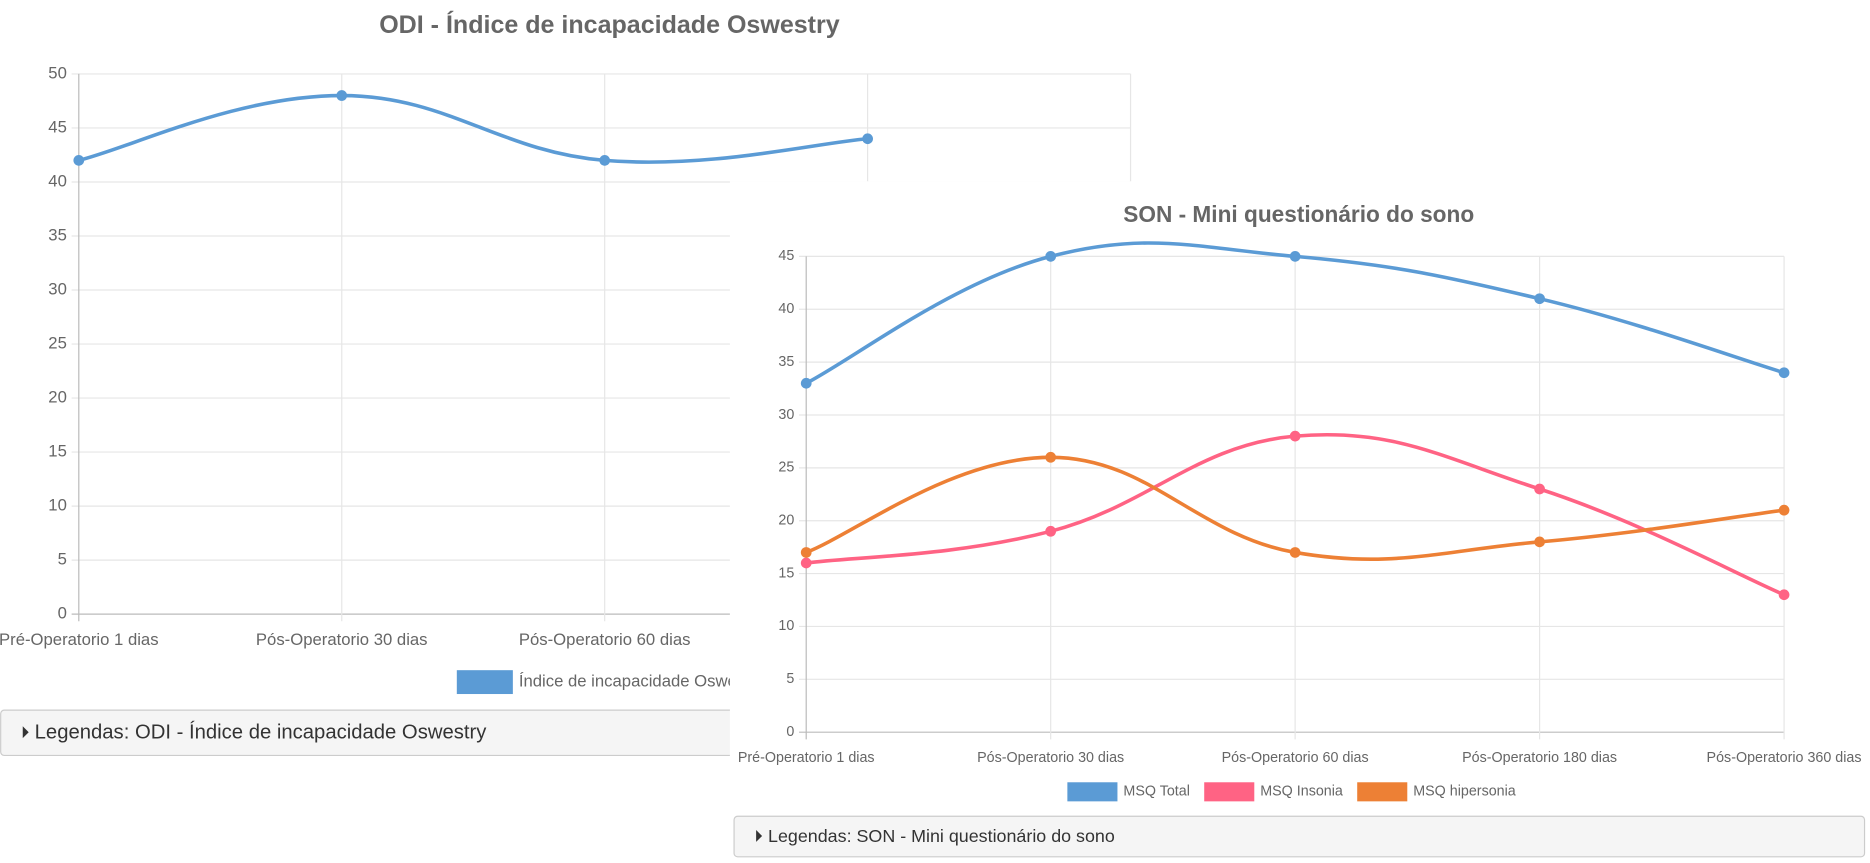 This screenshot has width=1870, height=863. Describe the element at coordinates (1301, 792) in the screenshot. I see `legend-label: MSQ Insonia` at that location.